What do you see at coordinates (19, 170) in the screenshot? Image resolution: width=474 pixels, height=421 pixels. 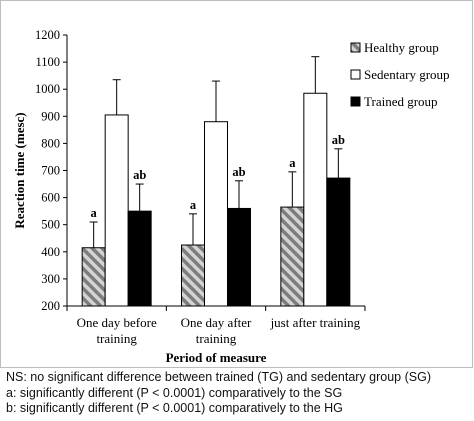 I see `y-axis-title: Reaction time (mesc)` at bounding box center [19, 170].